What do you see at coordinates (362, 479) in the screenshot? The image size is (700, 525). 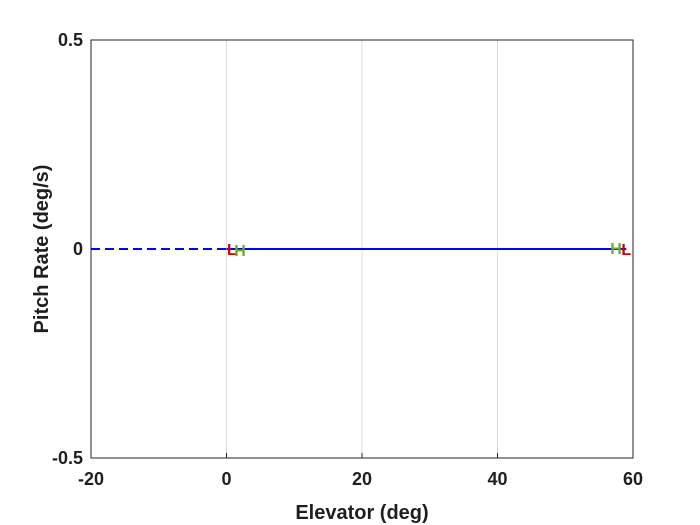 I see `x-tick-label: 20` at bounding box center [362, 479].